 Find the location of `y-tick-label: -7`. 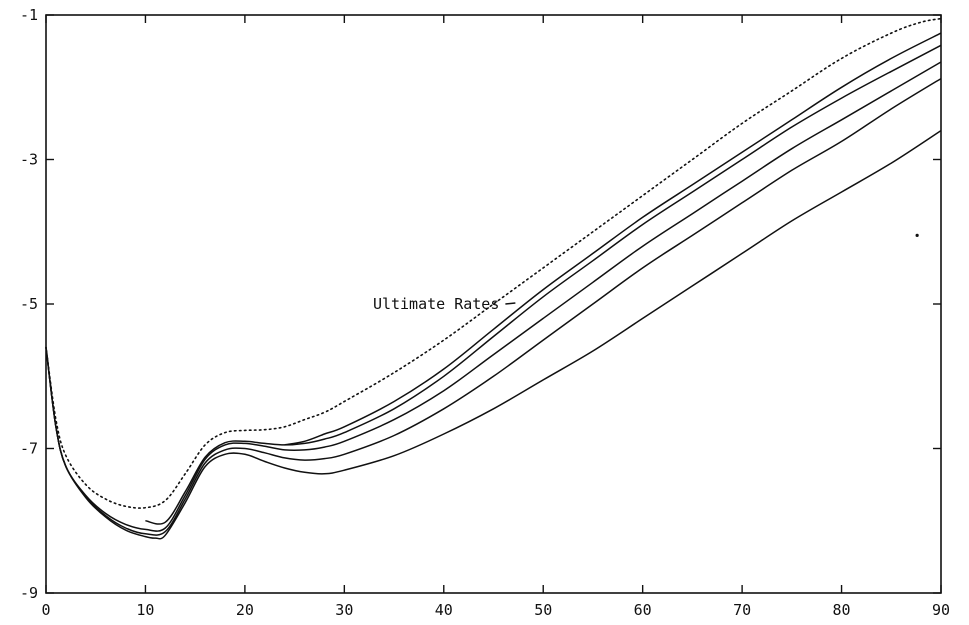

y-tick-label: -7 is located at coordinates (29, 449).